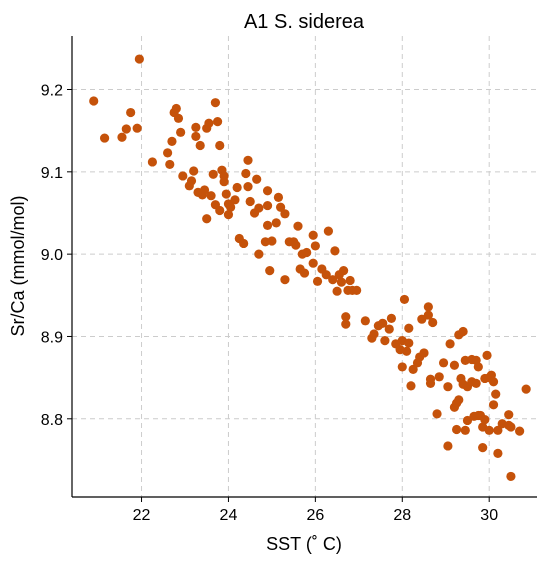 This screenshot has width=546, height=565. What do you see at coordinates (304, 22) in the screenshot?
I see `chart-title: A1 S. siderea` at bounding box center [304, 22].